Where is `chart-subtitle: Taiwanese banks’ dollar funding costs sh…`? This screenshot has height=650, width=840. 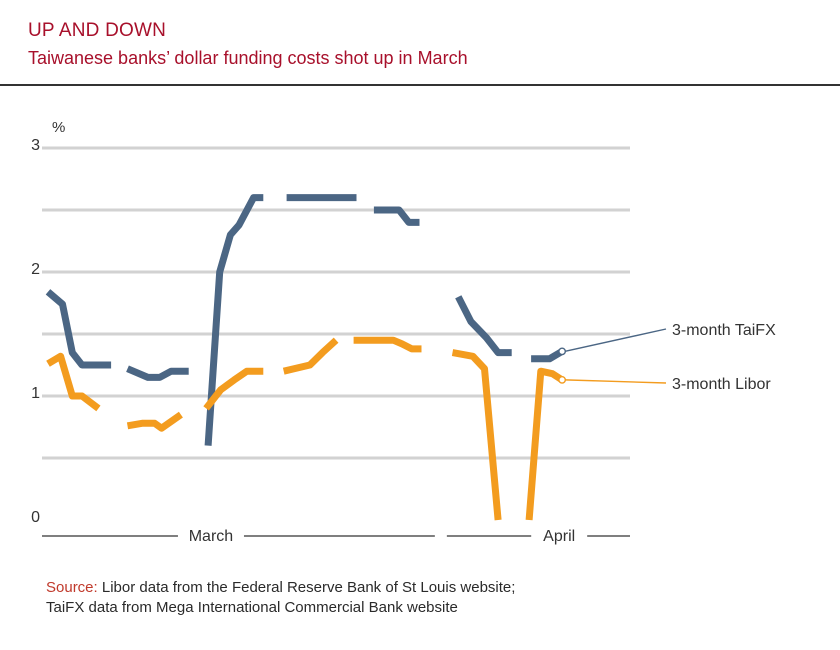
chart-subtitle: Taiwanese banks’ dollar funding costs sh… is located at coordinates (248, 58).